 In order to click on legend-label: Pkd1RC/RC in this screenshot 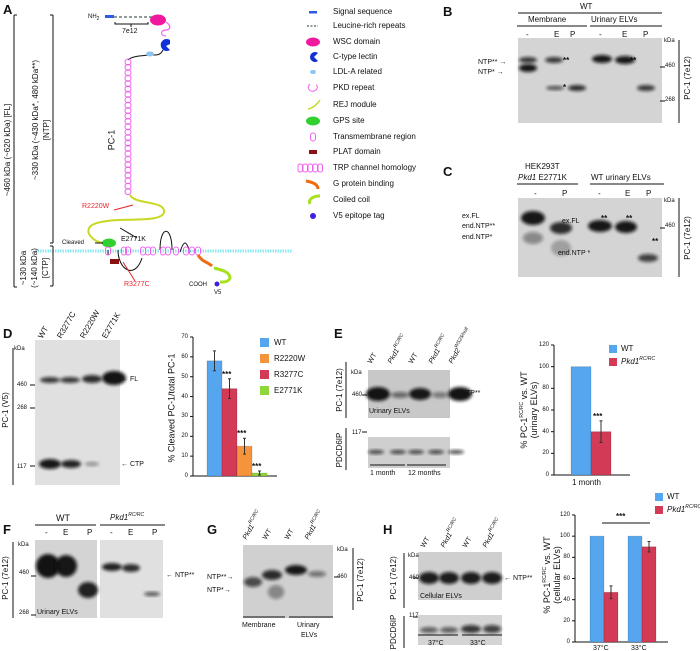, I will do `click(683, 509)`.